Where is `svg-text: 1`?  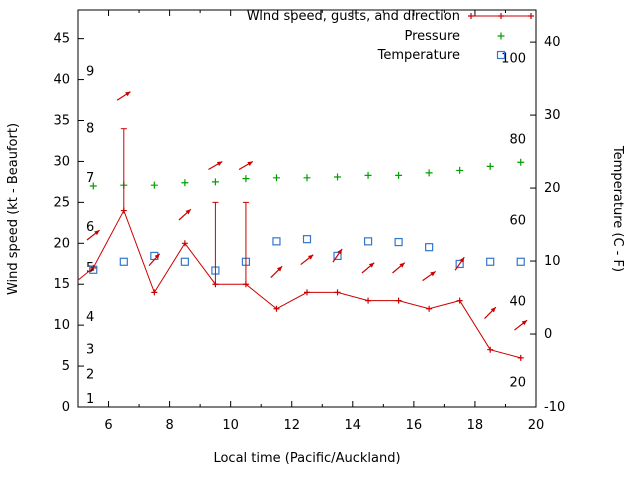
svg-text: 1 is located at coordinates (90, 399).